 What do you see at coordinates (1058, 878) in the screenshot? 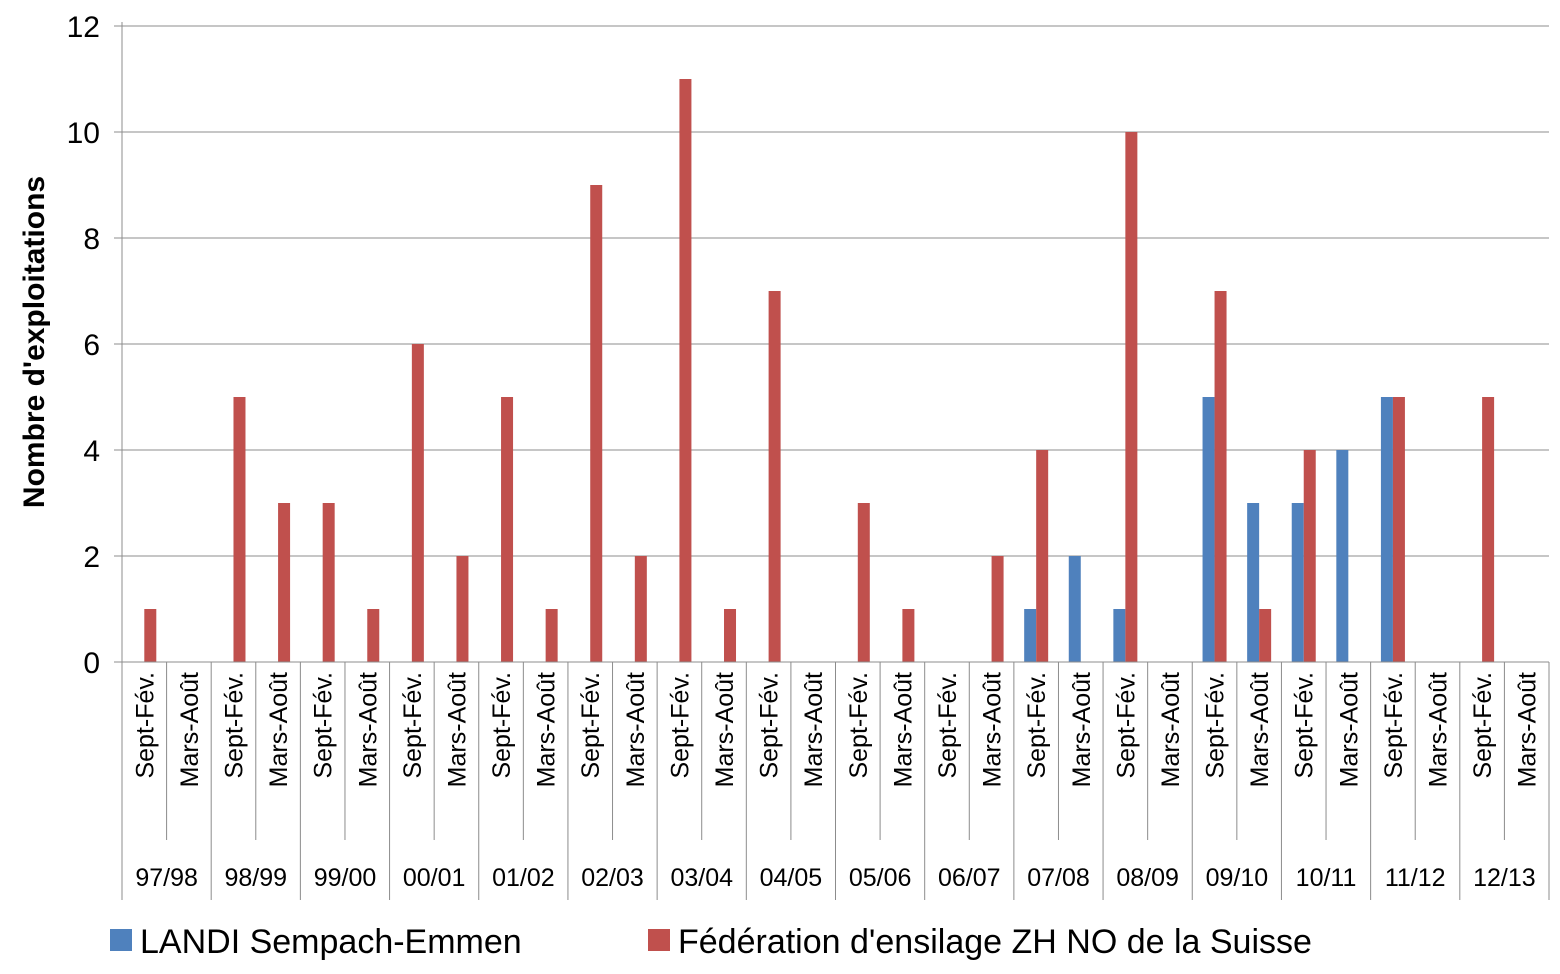
I see `x-group-label: 07/08` at bounding box center [1058, 878].